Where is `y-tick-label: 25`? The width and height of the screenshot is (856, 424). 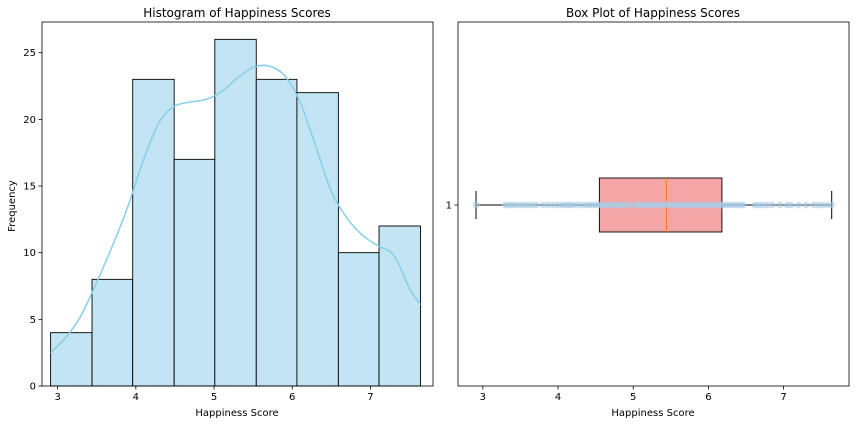 y-tick-label: 25 is located at coordinates (29, 53).